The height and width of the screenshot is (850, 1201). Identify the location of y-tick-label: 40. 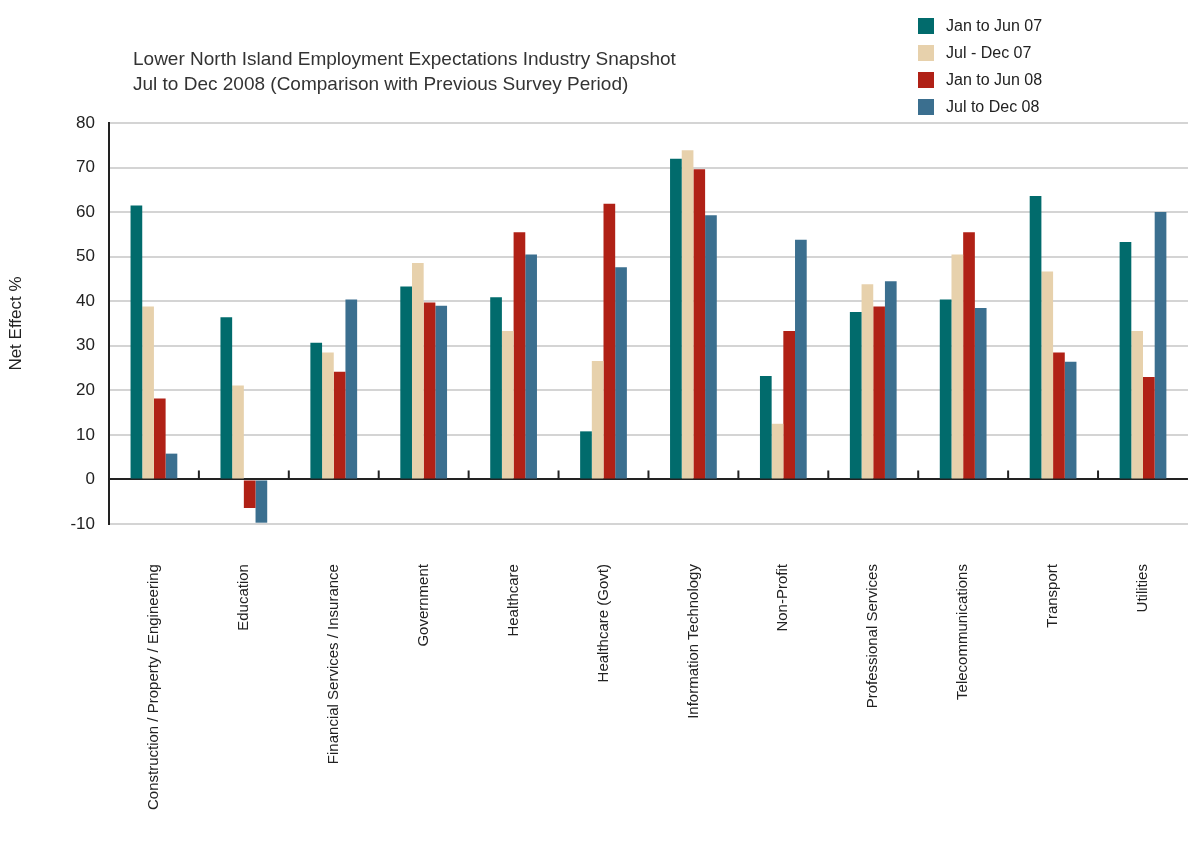
(85, 300).